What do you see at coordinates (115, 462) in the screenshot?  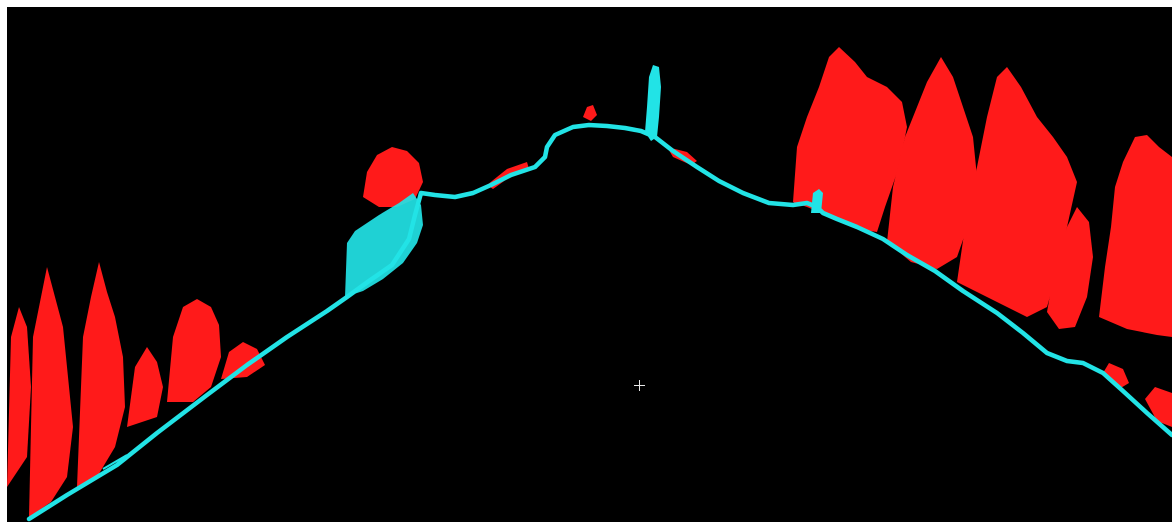 I see `terrain-dash-left` at bounding box center [115, 462].